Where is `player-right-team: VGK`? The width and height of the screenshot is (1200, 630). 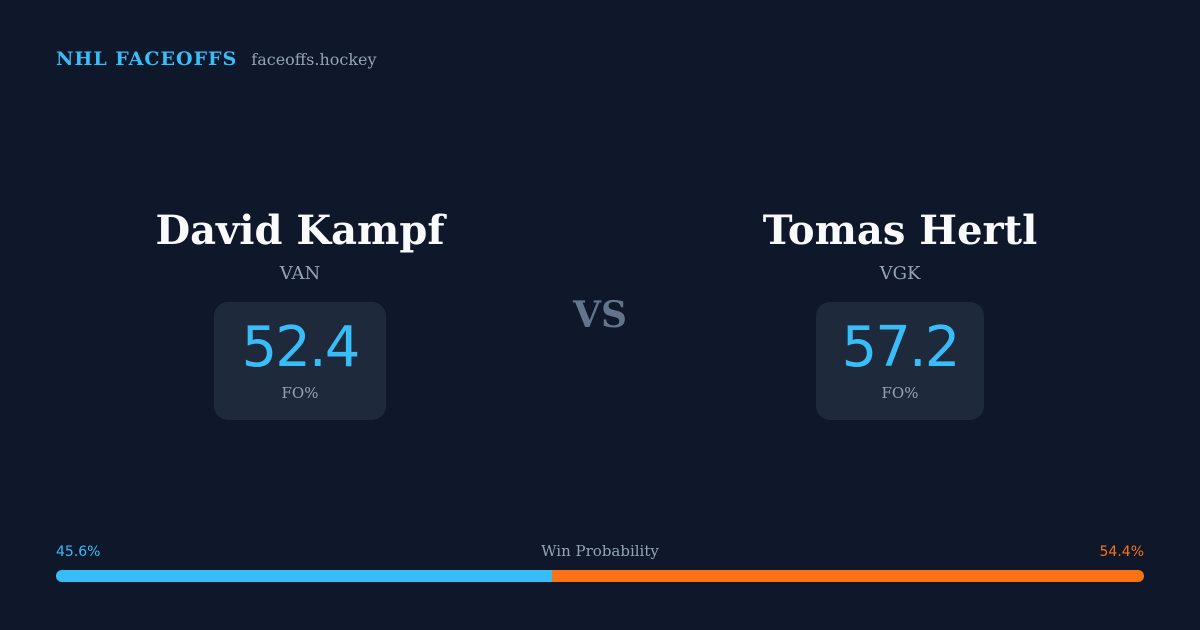
player-right-team: VGK is located at coordinates (900, 273).